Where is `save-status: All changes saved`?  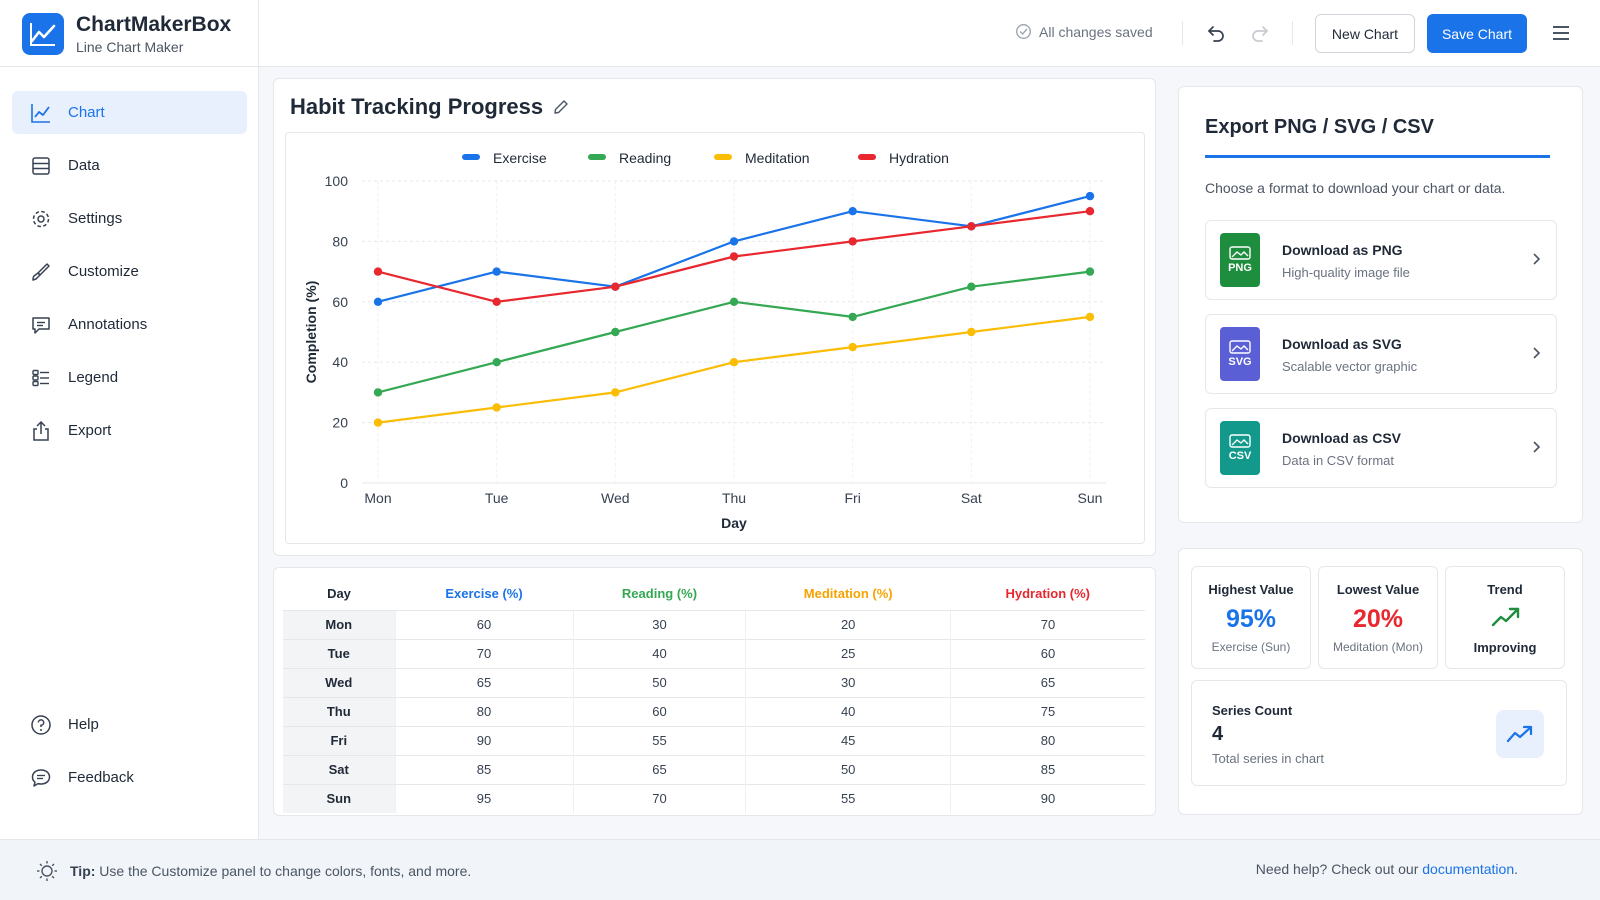 save-status: All changes saved is located at coordinates (1084, 31).